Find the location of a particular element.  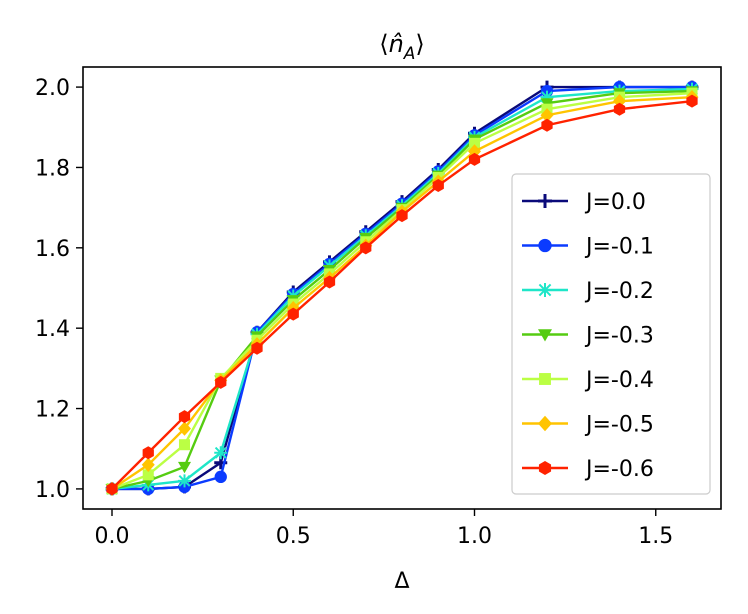

y-tick-label: 2.0 is located at coordinates (52, 88).